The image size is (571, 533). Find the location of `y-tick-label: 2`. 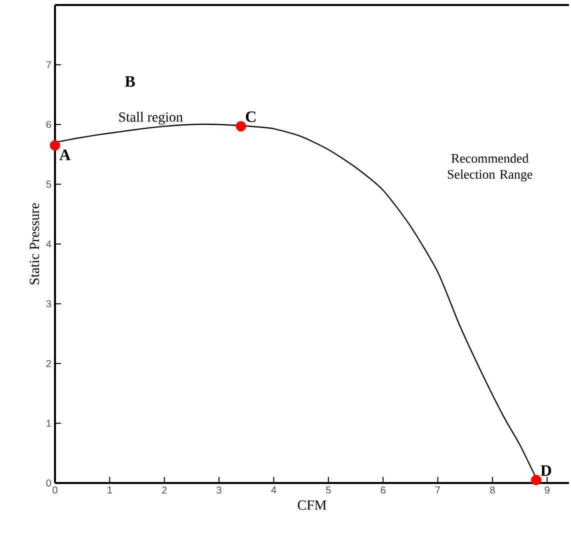

y-tick-label: 2 is located at coordinates (48, 363).